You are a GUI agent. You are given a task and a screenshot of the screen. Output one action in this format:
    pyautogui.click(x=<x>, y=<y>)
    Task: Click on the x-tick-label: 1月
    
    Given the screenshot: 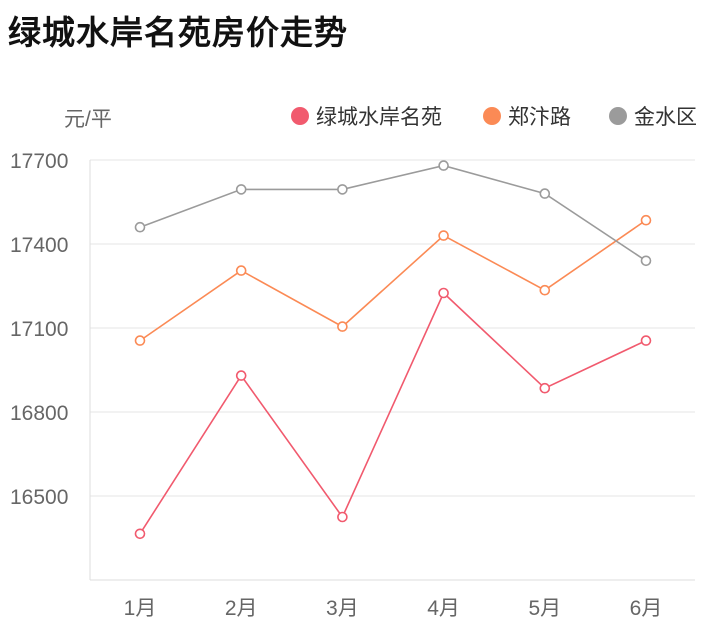 What is the action you would take?
    pyautogui.click(x=140, y=608)
    